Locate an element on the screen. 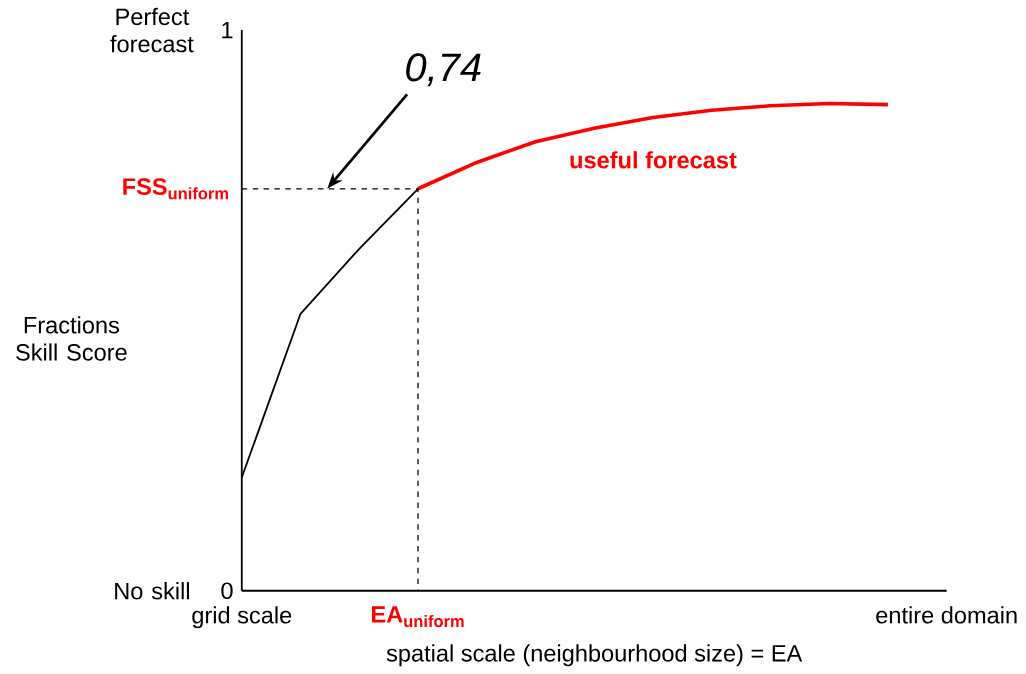 This screenshot has width=1026, height=674. y-tick-label: 0 is located at coordinates (227, 591).